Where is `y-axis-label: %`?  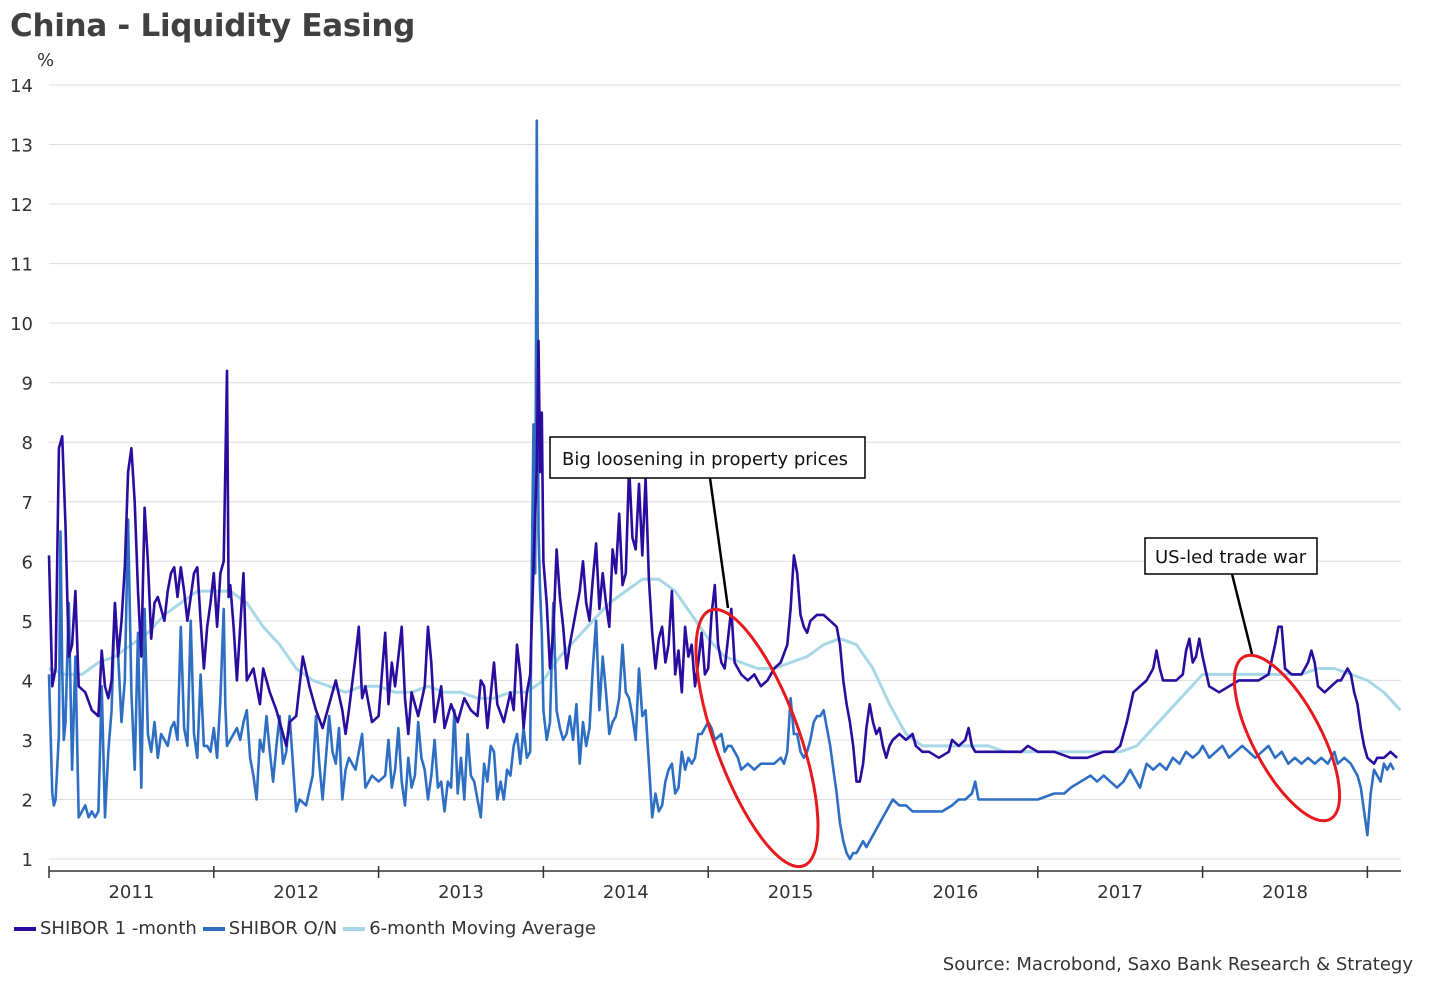 y-axis-label: % is located at coordinates (45, 60).